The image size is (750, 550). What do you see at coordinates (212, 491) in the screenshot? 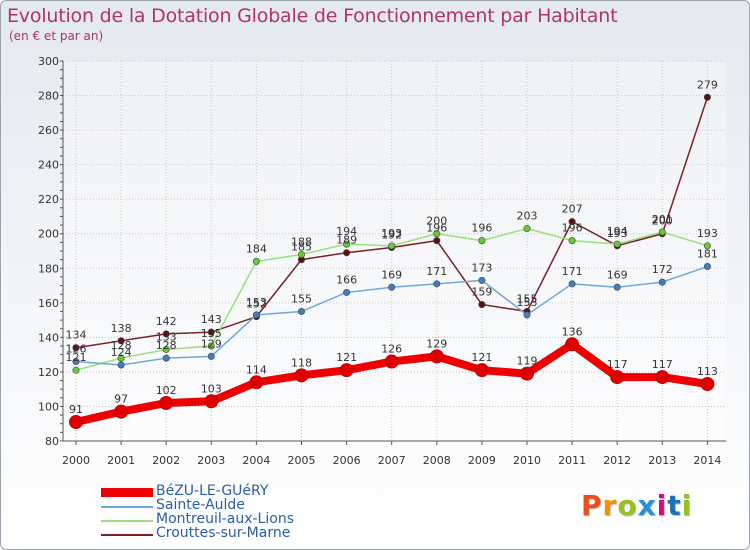
I see `legend-label: BéZU-LE-GUéRY` at bounding box center [212, 491].